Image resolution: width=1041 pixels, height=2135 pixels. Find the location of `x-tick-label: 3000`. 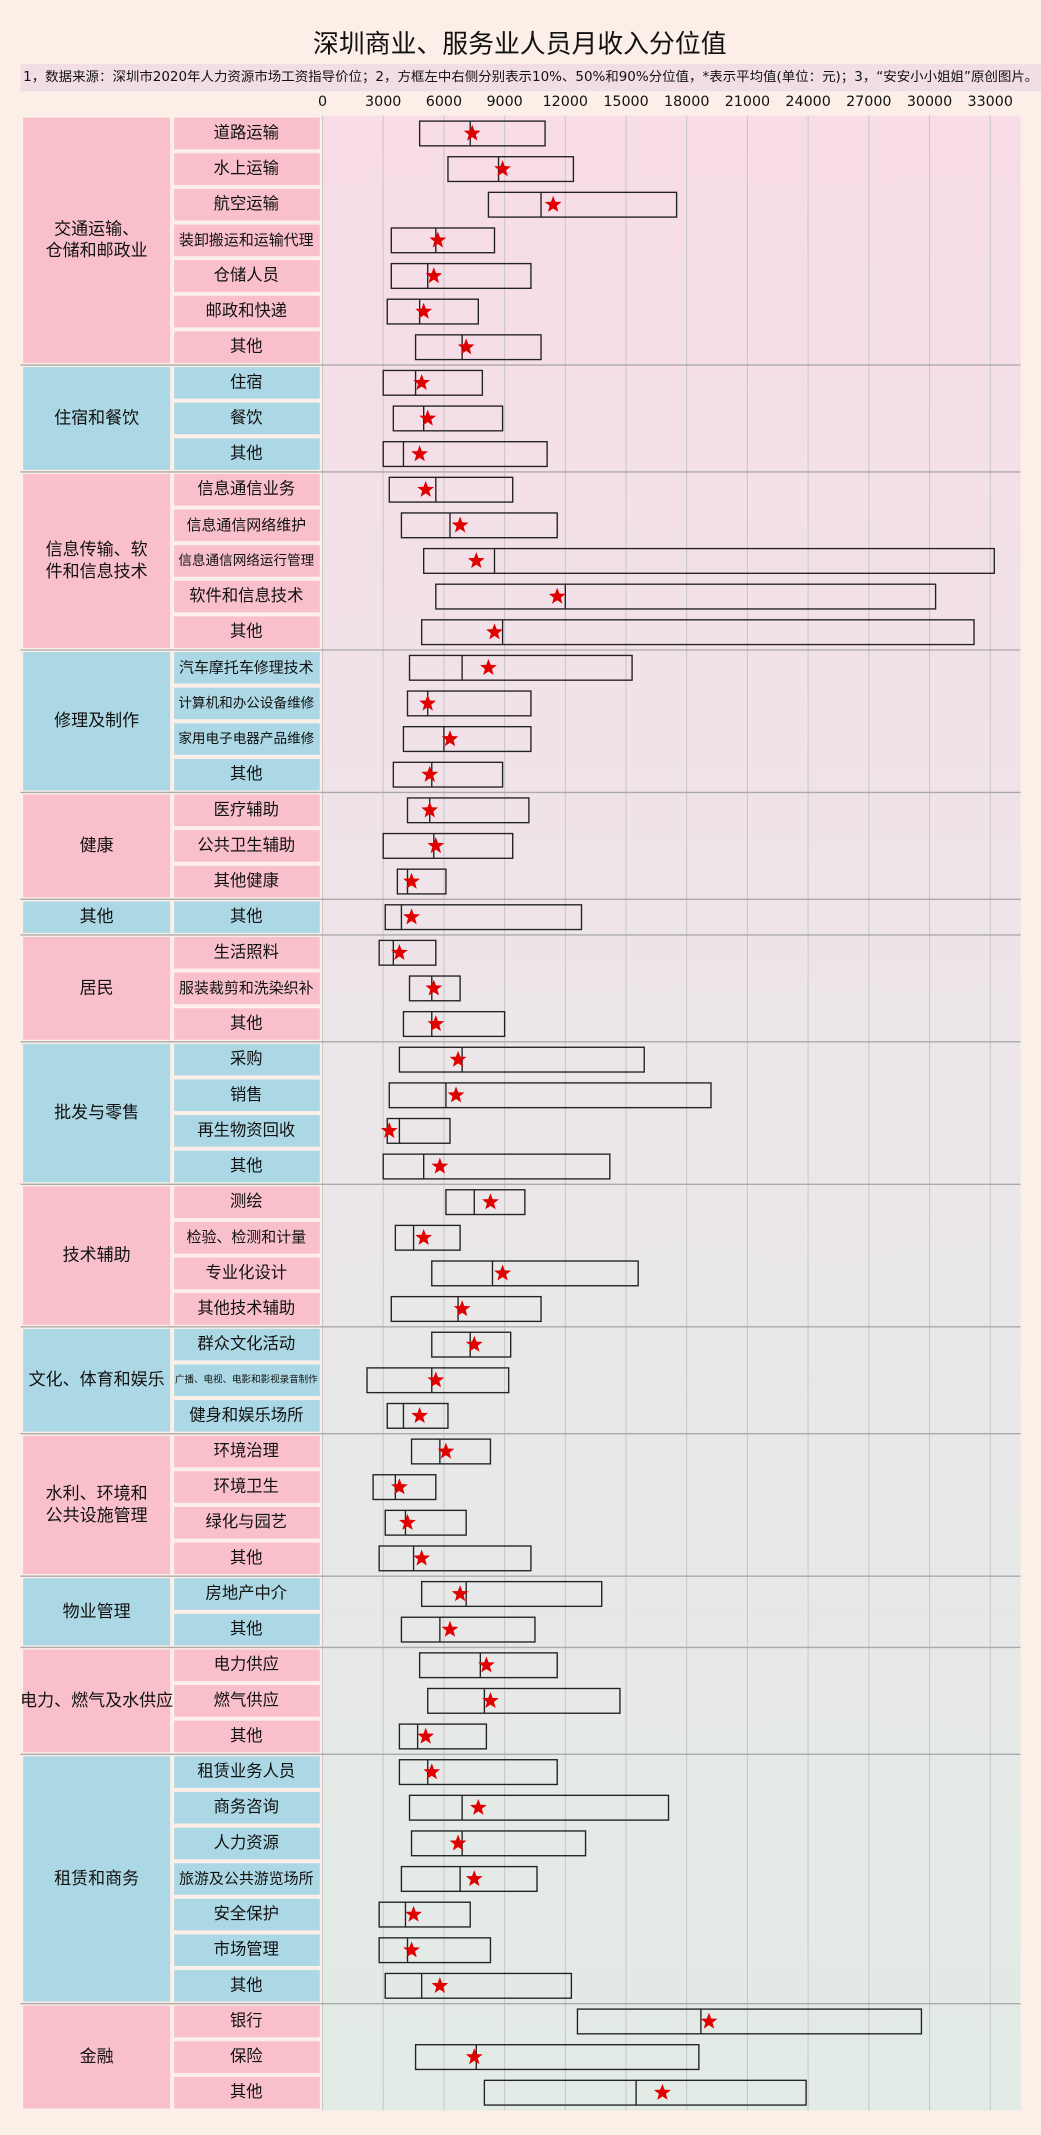

x-tick-label: 3000 is located at coordinates (383, 102).